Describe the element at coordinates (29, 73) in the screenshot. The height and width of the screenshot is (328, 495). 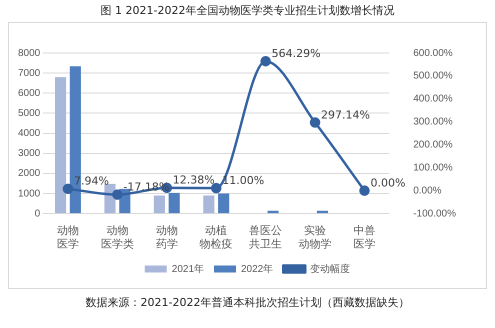
I see `y-tick-label: 7000` at that location.